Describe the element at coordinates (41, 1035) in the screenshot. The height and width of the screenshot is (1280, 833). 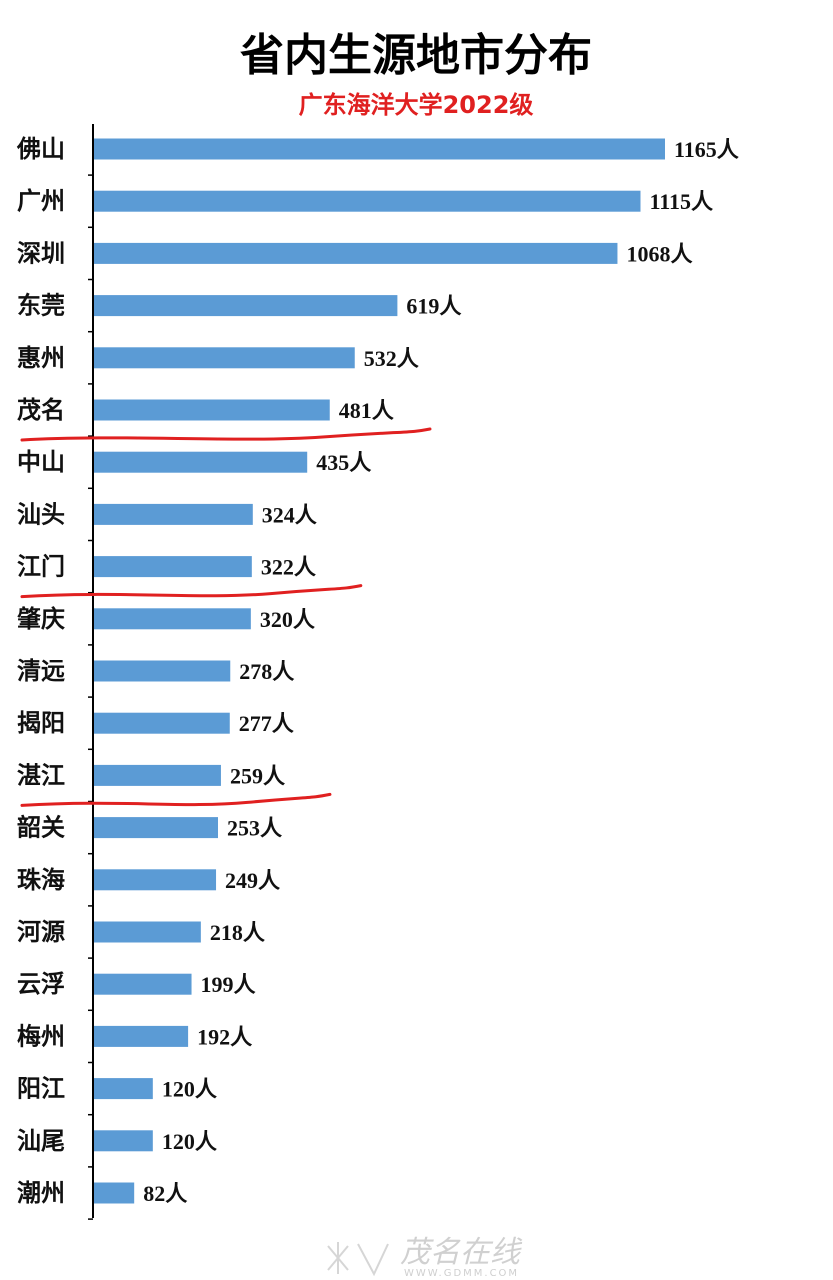
I see `category-label: 梅州` at that location.